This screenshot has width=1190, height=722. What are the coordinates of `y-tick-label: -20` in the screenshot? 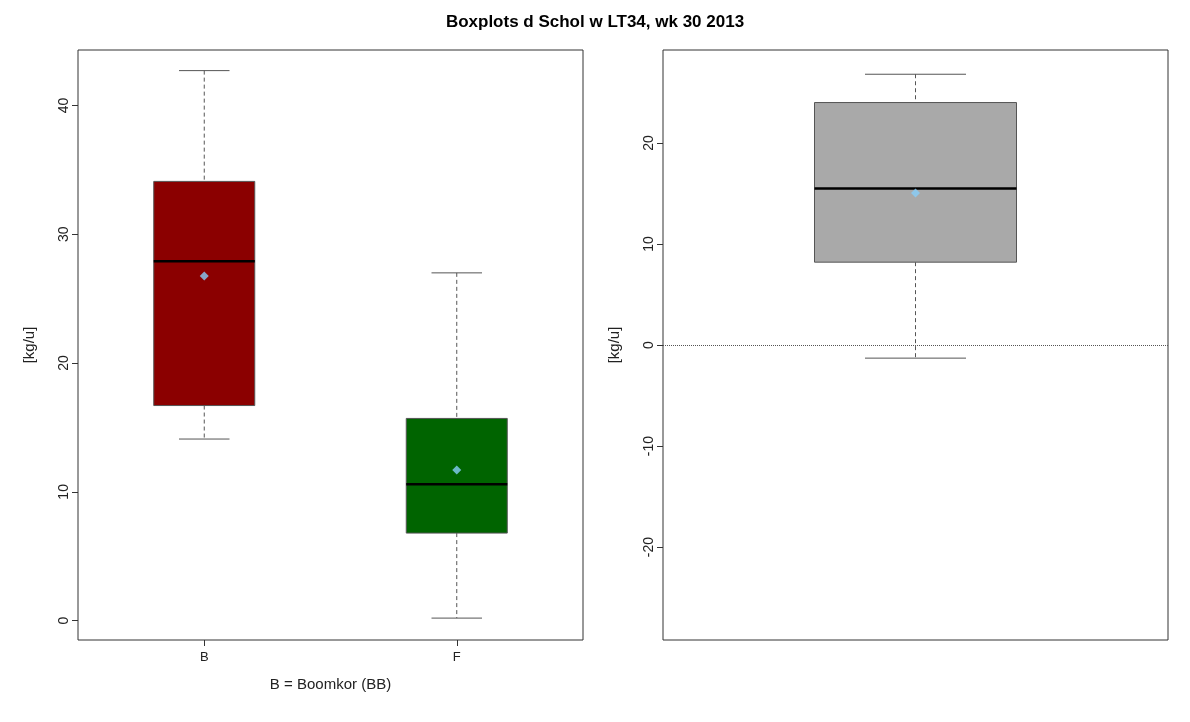 It's located at (648, 547).